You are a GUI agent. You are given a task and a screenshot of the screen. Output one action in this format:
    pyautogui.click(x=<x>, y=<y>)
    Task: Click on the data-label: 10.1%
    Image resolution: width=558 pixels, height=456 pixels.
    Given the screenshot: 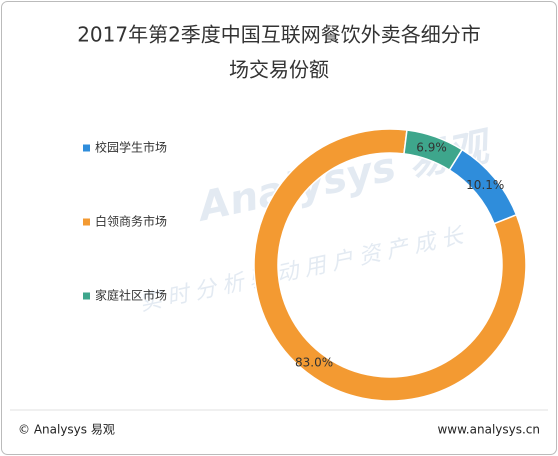 What is the action you would take?
    pyautogui.click(x=485, y=185)
    